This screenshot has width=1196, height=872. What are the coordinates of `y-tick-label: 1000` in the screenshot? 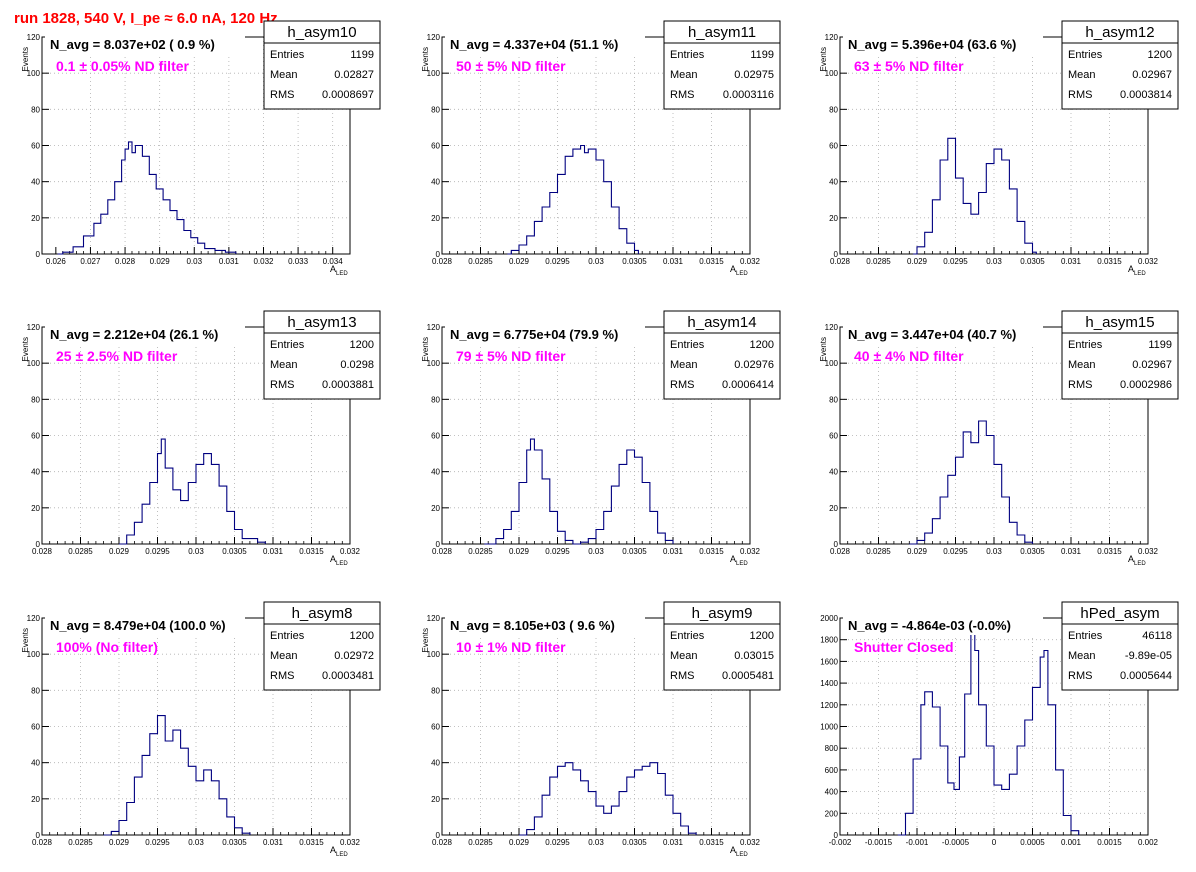 It's located at (829, 727).